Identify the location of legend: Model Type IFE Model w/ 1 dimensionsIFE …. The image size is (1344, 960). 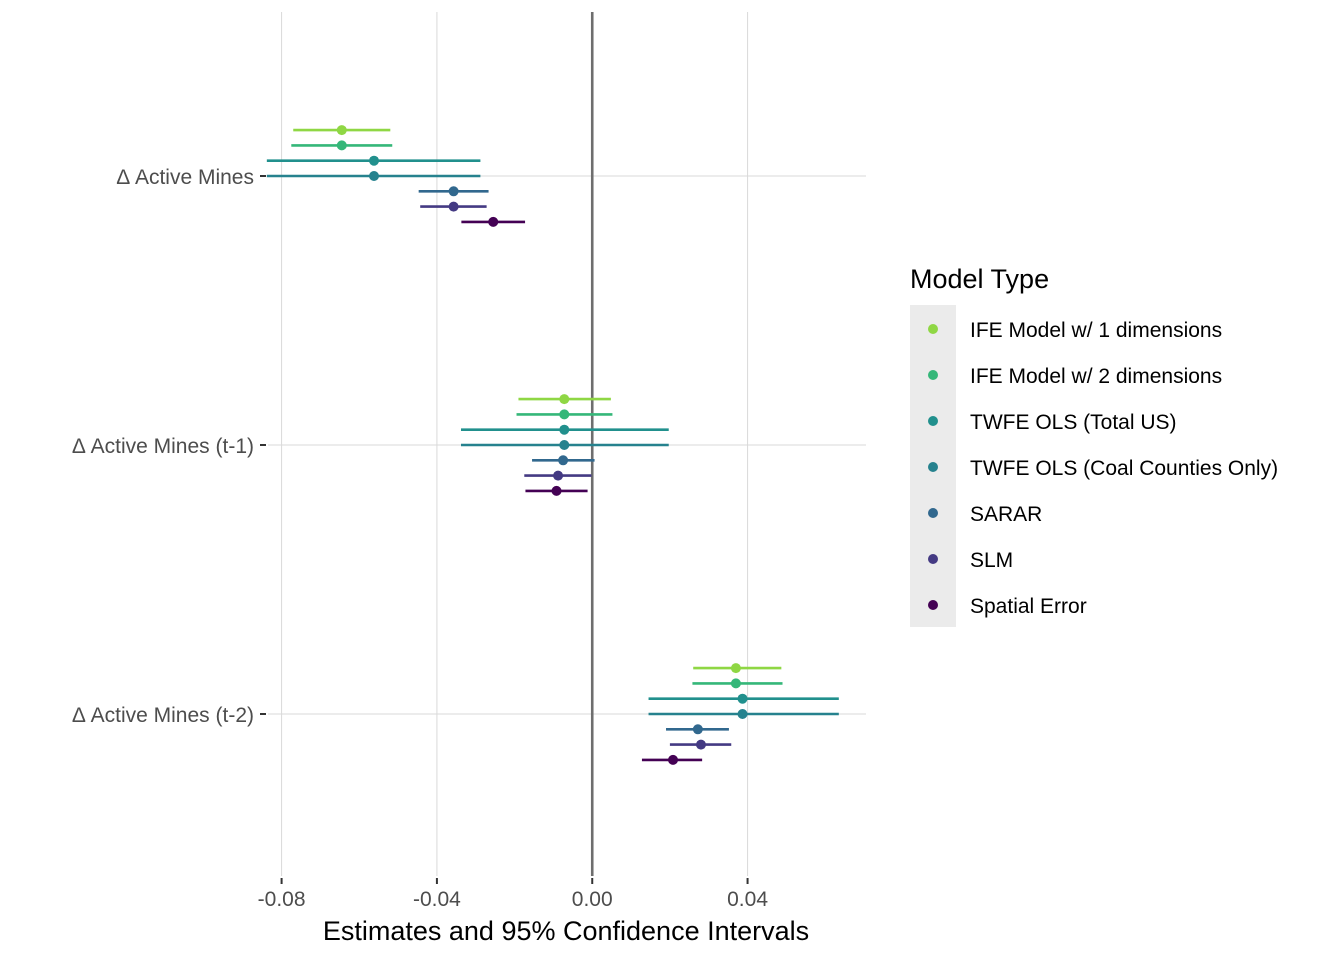
(1094, 445).